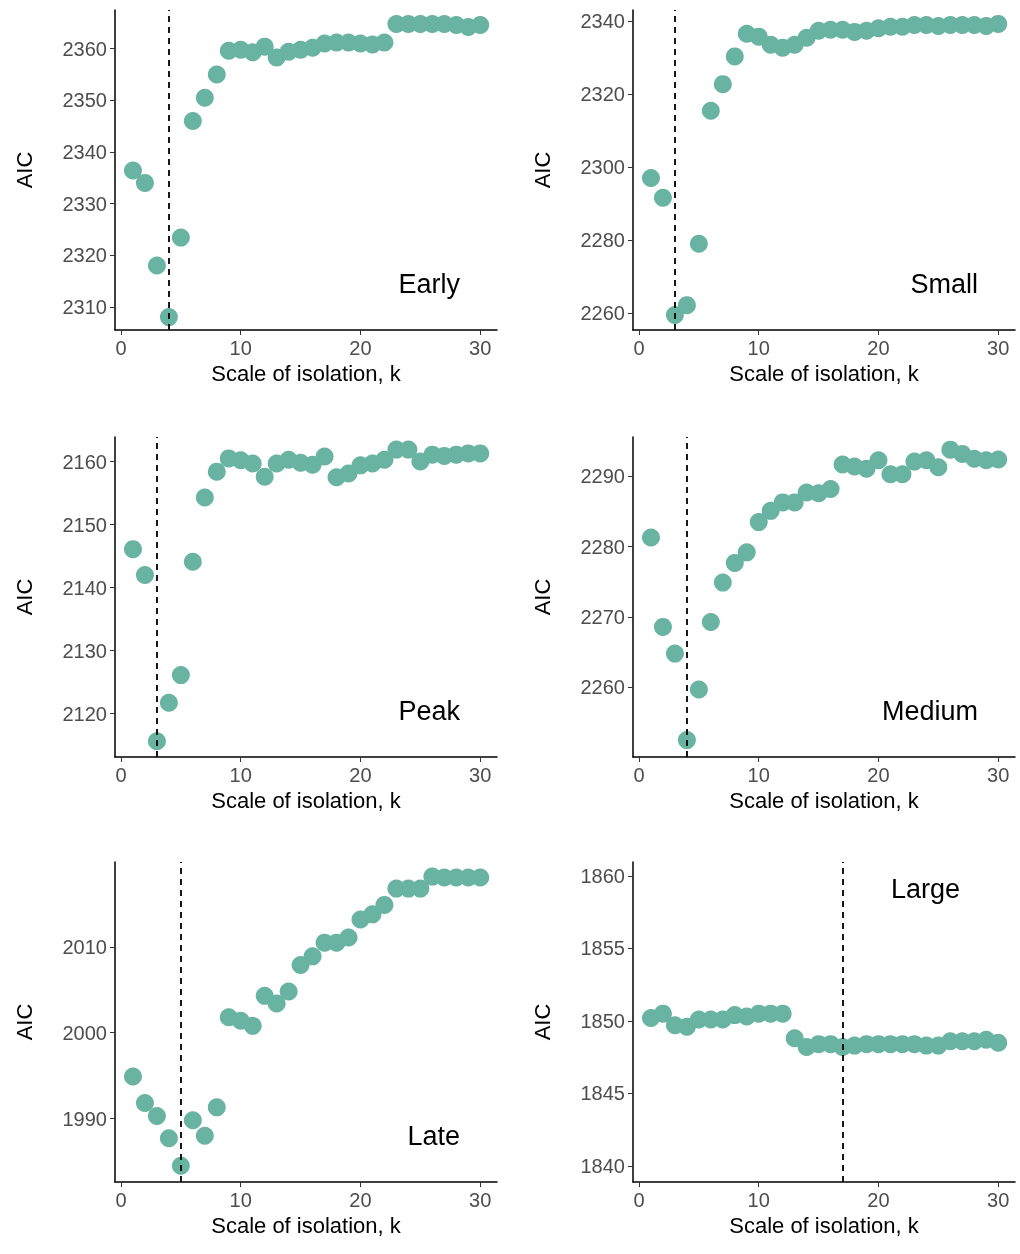 The width and height of the screenshot is (1020, 1254). Describe the element at coordinates (602, 476) in the screenshot. I see `y-tick-label: 2290` at that location.